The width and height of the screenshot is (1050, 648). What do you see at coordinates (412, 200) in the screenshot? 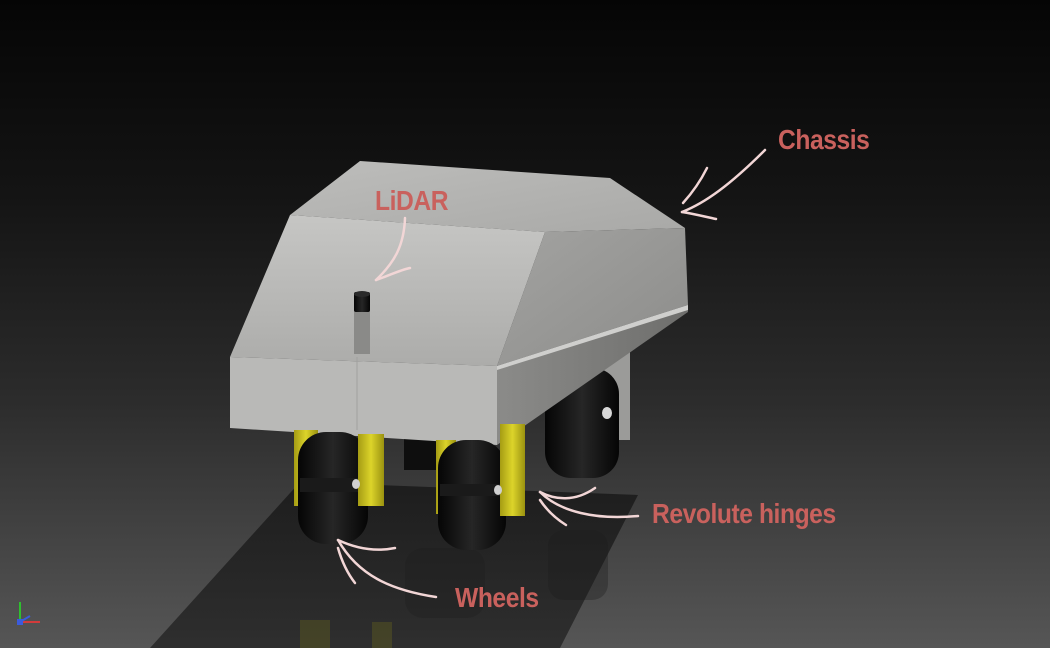
I see `annotation-lidar: LiDAR` at bounding box center [412, 200].